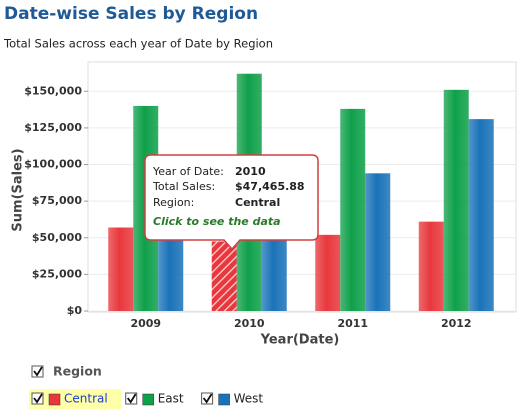 The image size is (526, 412). I want to click on legend-label: East, so click(171, 399).